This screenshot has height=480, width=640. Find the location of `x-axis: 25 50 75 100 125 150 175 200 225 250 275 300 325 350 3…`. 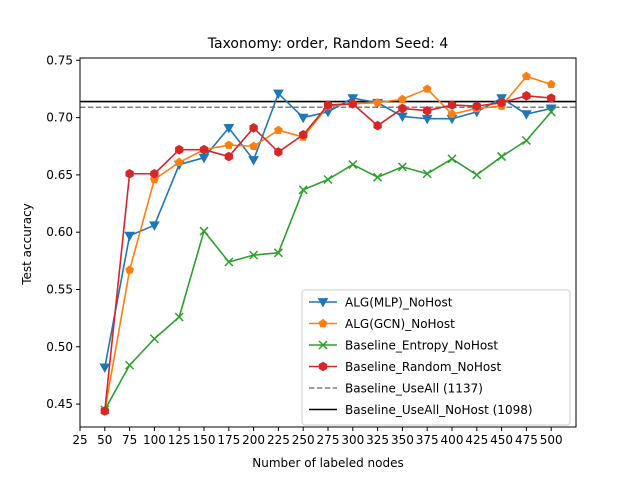

x-axis: 25 50 75 100 125 150 175 200 225 250 275 300 325 350 3… is located at coordinates (317, 437).